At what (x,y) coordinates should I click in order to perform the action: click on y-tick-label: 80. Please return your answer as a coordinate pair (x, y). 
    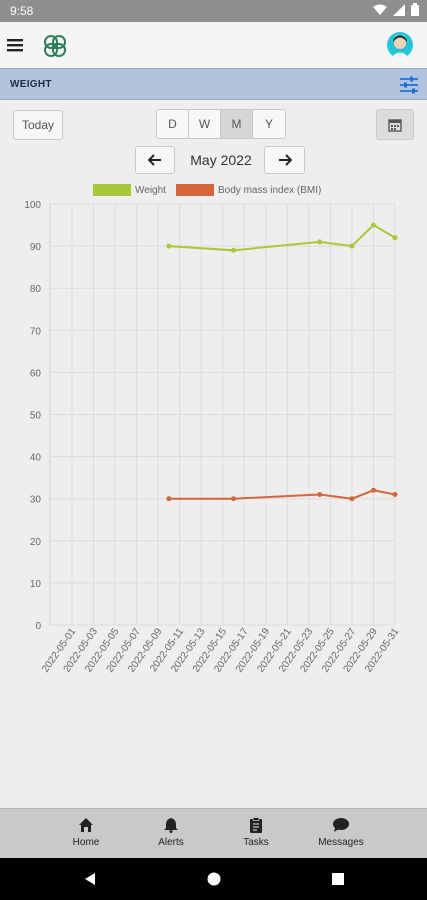
    Looking at the image, I should click on (36, 289).